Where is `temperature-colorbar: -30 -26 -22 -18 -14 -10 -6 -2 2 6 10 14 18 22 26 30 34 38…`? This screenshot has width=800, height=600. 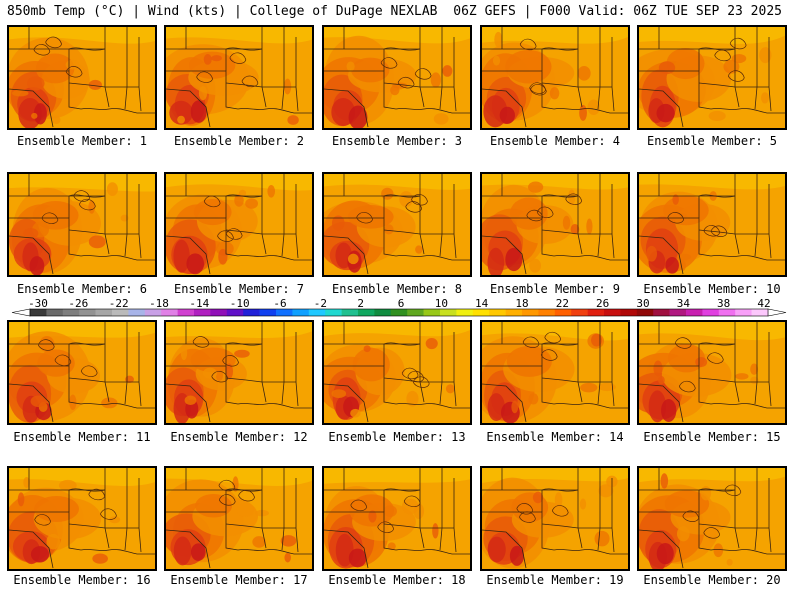 temperature-colorbar: -30 -26 -22 -18 -14 -10 -6 -2 2 6 10 14 18 22 26 30 34 38… is located at coordinates (399, 307).